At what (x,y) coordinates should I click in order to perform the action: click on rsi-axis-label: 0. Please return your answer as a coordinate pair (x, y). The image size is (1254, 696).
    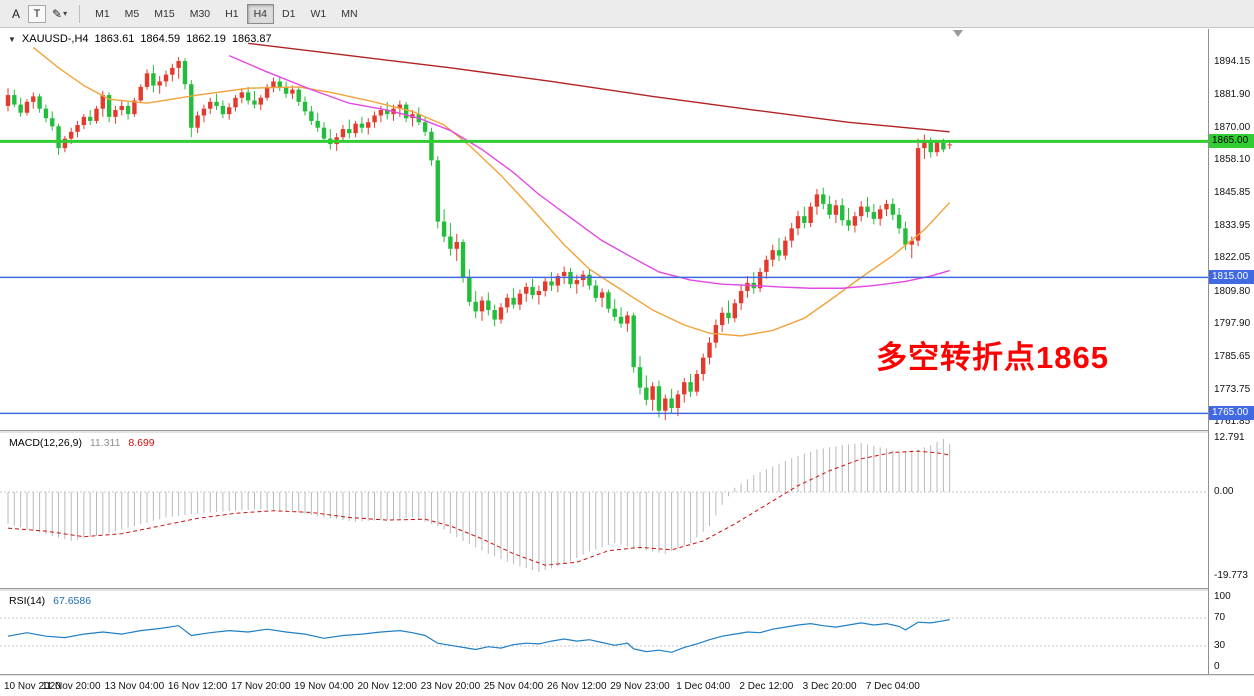
    Looking at the image, I should click on (1217, 666).